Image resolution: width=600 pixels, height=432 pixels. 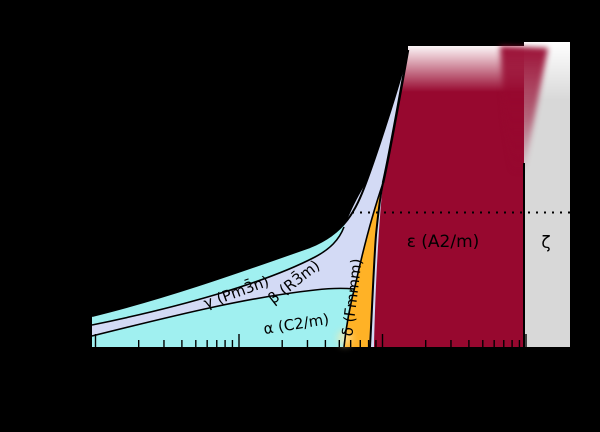 I want to click on region-alpha, so click(x=223, y=317).